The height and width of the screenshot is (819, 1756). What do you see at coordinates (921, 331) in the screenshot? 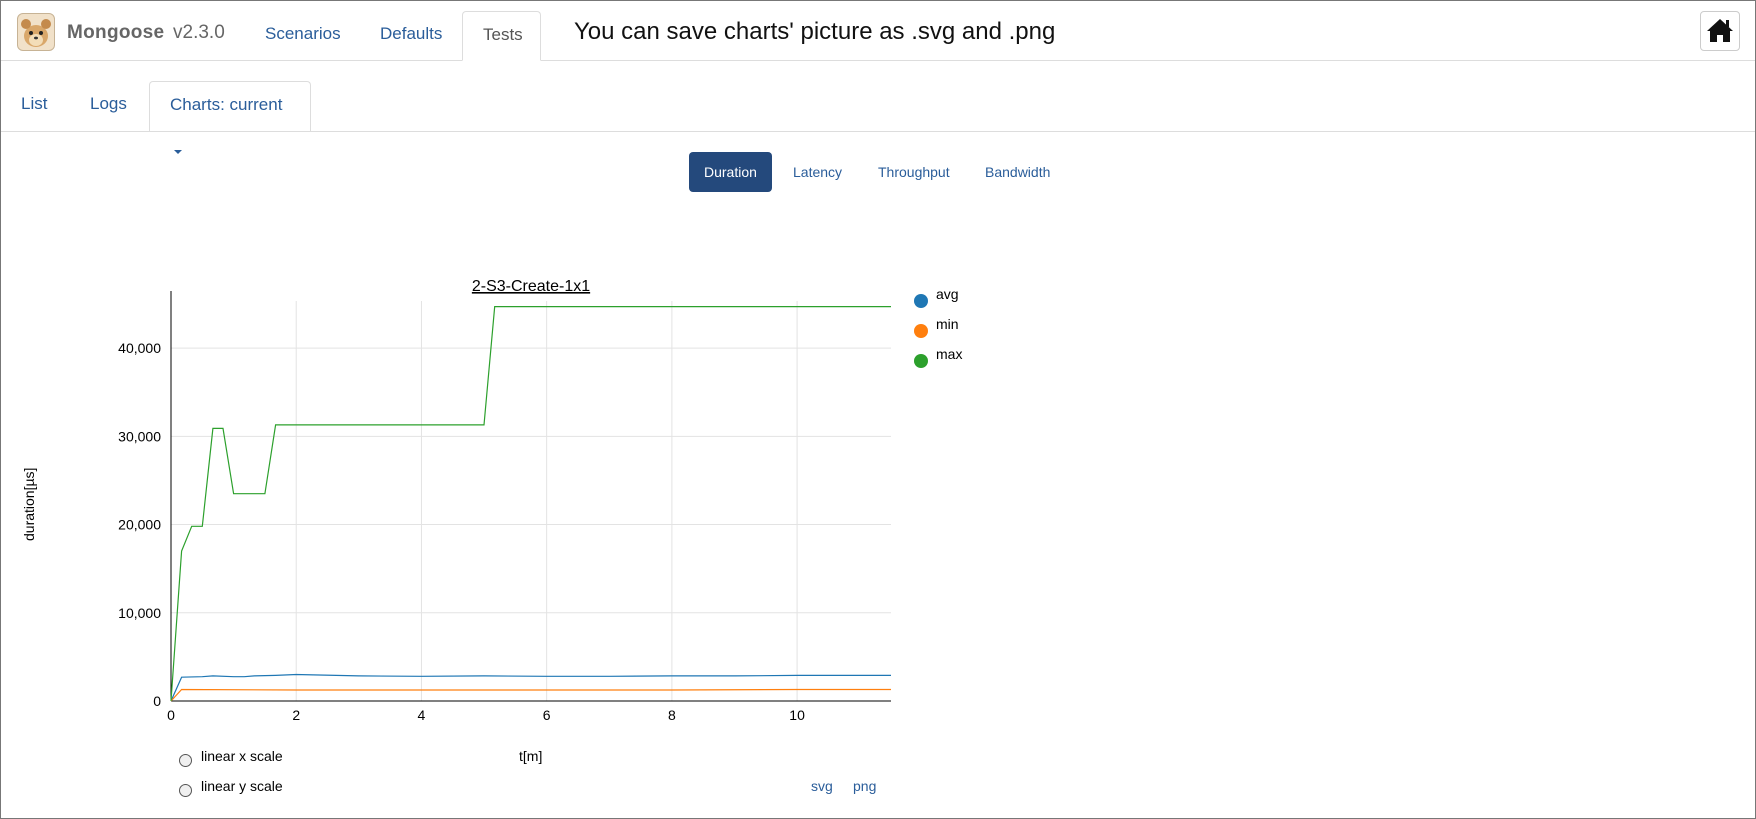
I see `legend-marker-min` at bounding box center [921, 331].